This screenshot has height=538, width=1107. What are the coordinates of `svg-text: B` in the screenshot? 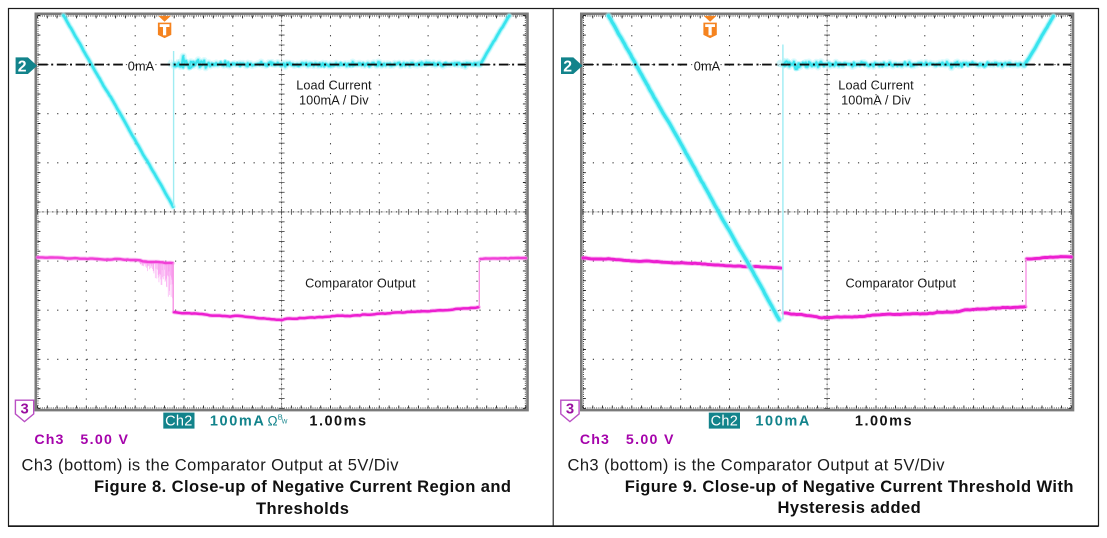 It's located at (280, 417).